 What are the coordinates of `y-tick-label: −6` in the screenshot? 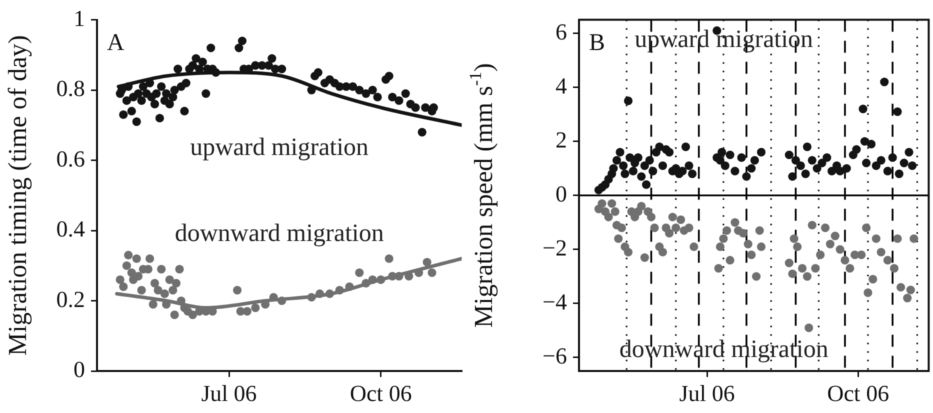 It's located at (554, 356).